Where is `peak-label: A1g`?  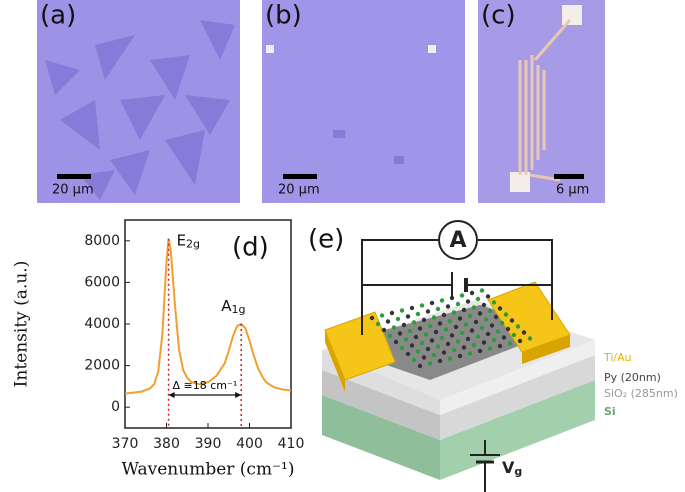 peak-label: A1g is located at coordinates (233, 307).